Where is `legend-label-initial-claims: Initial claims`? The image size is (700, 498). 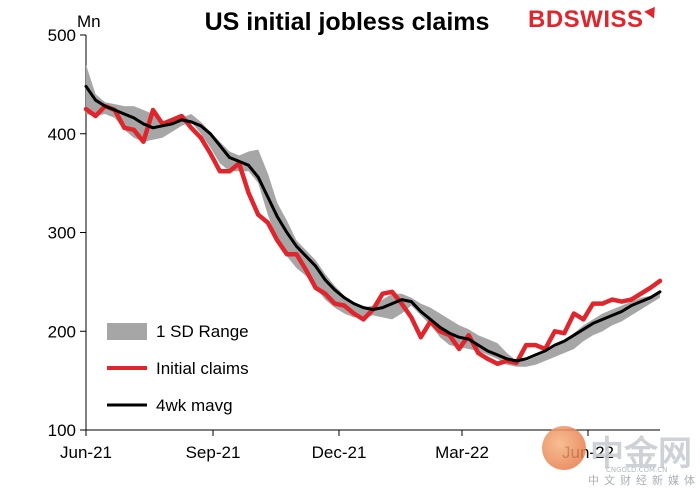 legend-label-initial-claims: Initial claims is located at coordinates (202, 368).